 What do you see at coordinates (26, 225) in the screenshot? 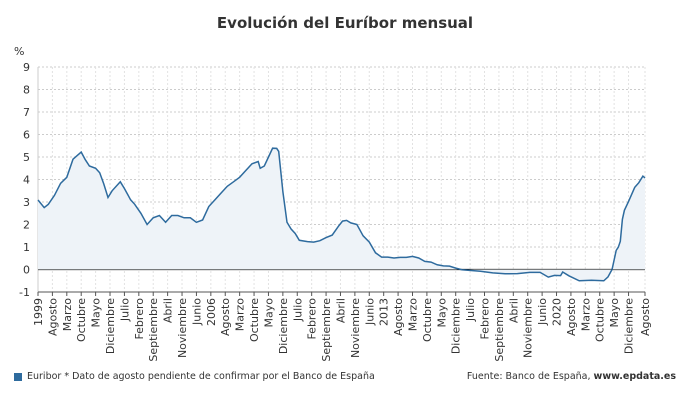
I see `y-tick-label: 2` at bounding box center [26, 225].